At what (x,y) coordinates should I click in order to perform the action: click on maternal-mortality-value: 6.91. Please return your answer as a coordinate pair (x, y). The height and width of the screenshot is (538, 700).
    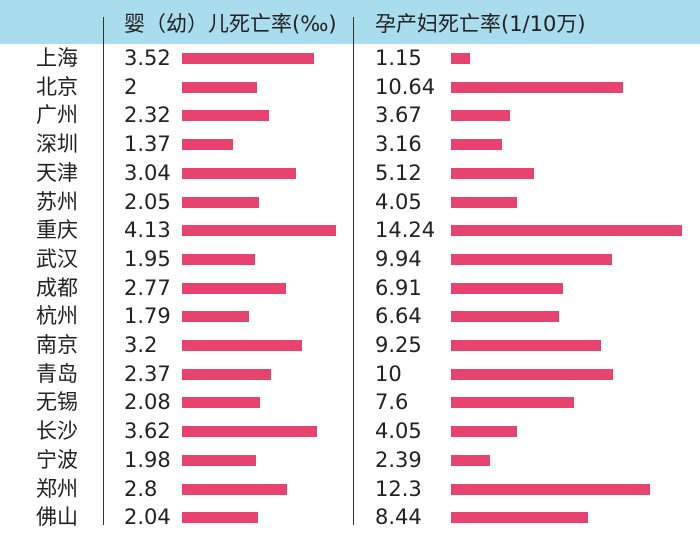
    Looking at the image, I should click on (398, 287).